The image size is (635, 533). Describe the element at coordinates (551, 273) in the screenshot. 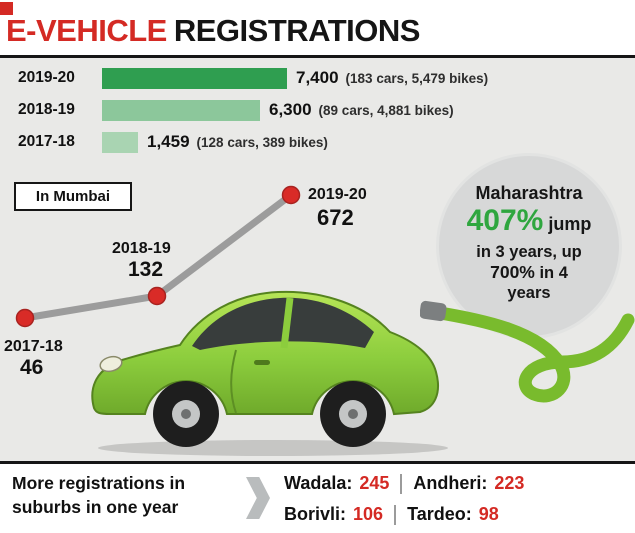

I see `badge-in4-text: in 4` at that location.